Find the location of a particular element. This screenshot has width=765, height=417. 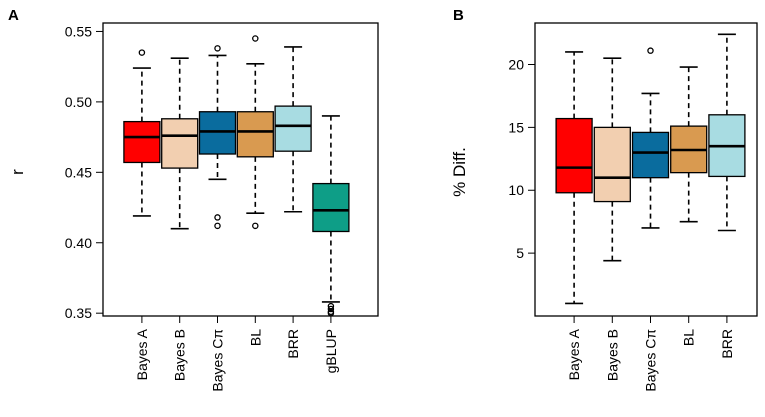

panel-letter-a: A is located at coordinates (13, 15).